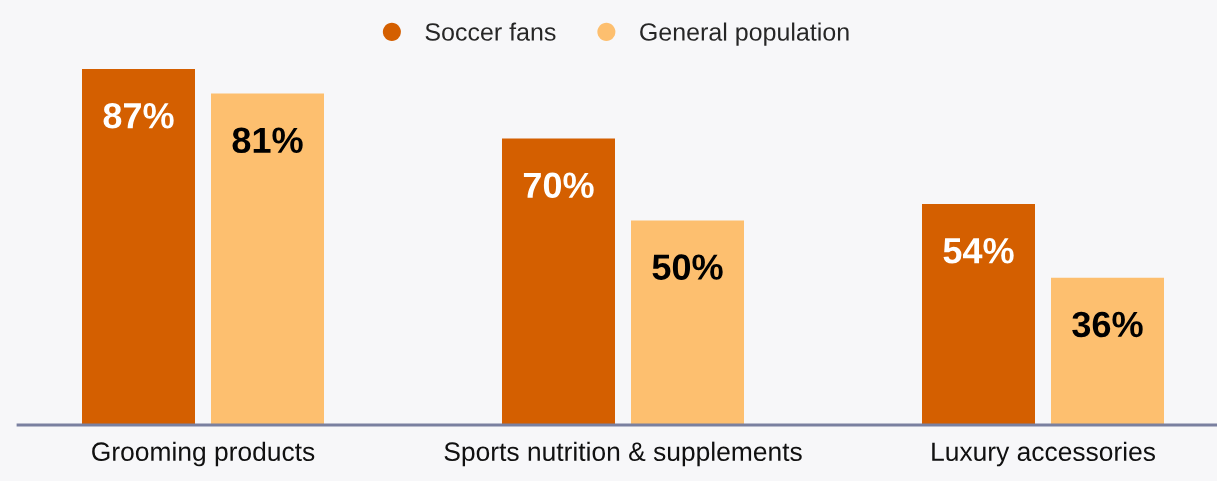 The width and height of the screenshot is (1217, 481). What do you see at coordinates (267, 140) in the screenshot?
I see `data-label: 81%` at bounding box center [267, 140].